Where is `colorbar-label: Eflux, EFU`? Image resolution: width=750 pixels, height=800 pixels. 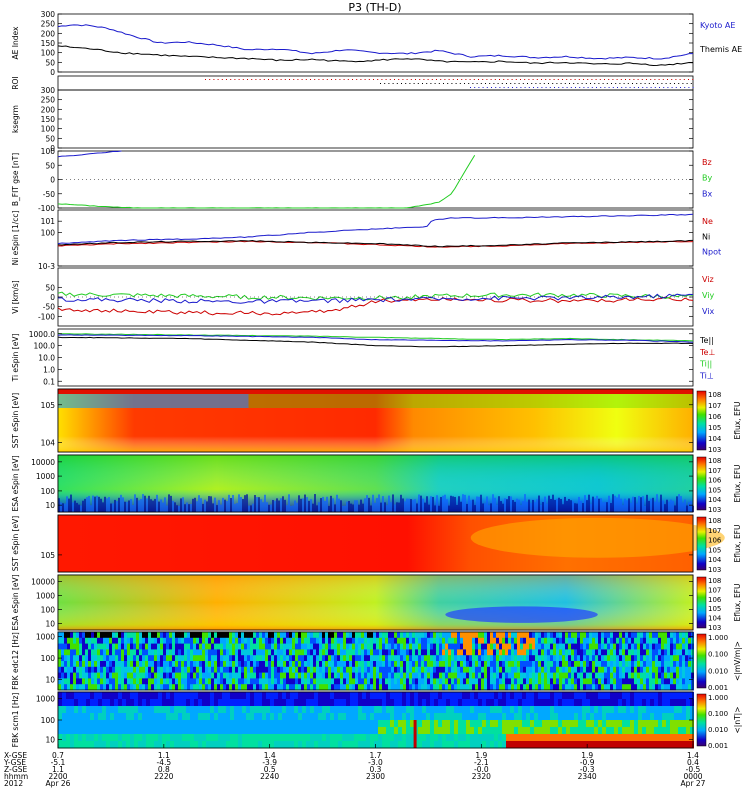
colorbar-label: Eflux, EFU is located at coordinates (737, 484).